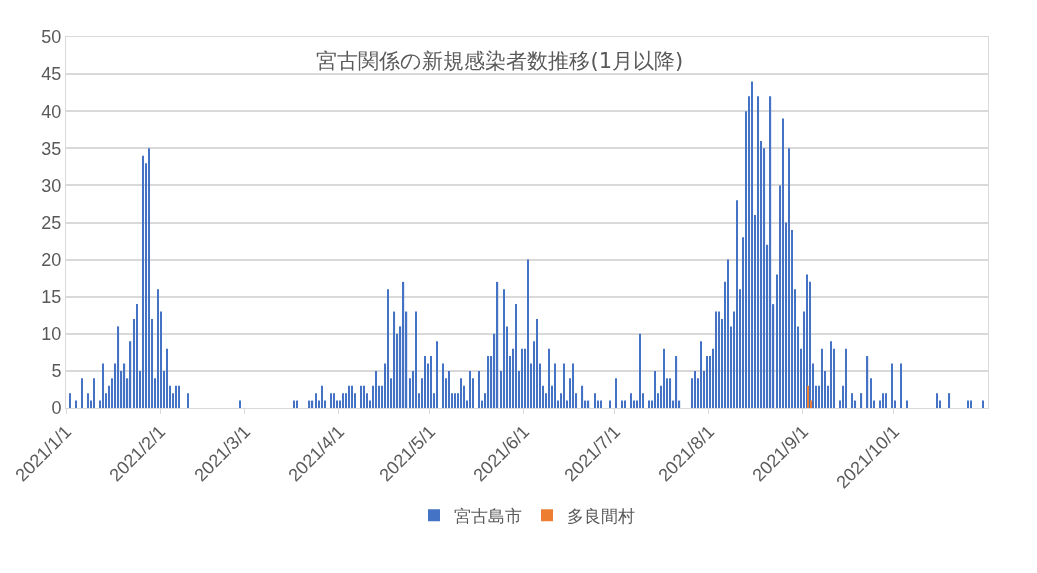 The height and width of the screenshot is (573, 1037). What do you see at coordinates (56, 408) in the screenshot?
I see `y-tick-label: 0` at bounding box center [56, 408].